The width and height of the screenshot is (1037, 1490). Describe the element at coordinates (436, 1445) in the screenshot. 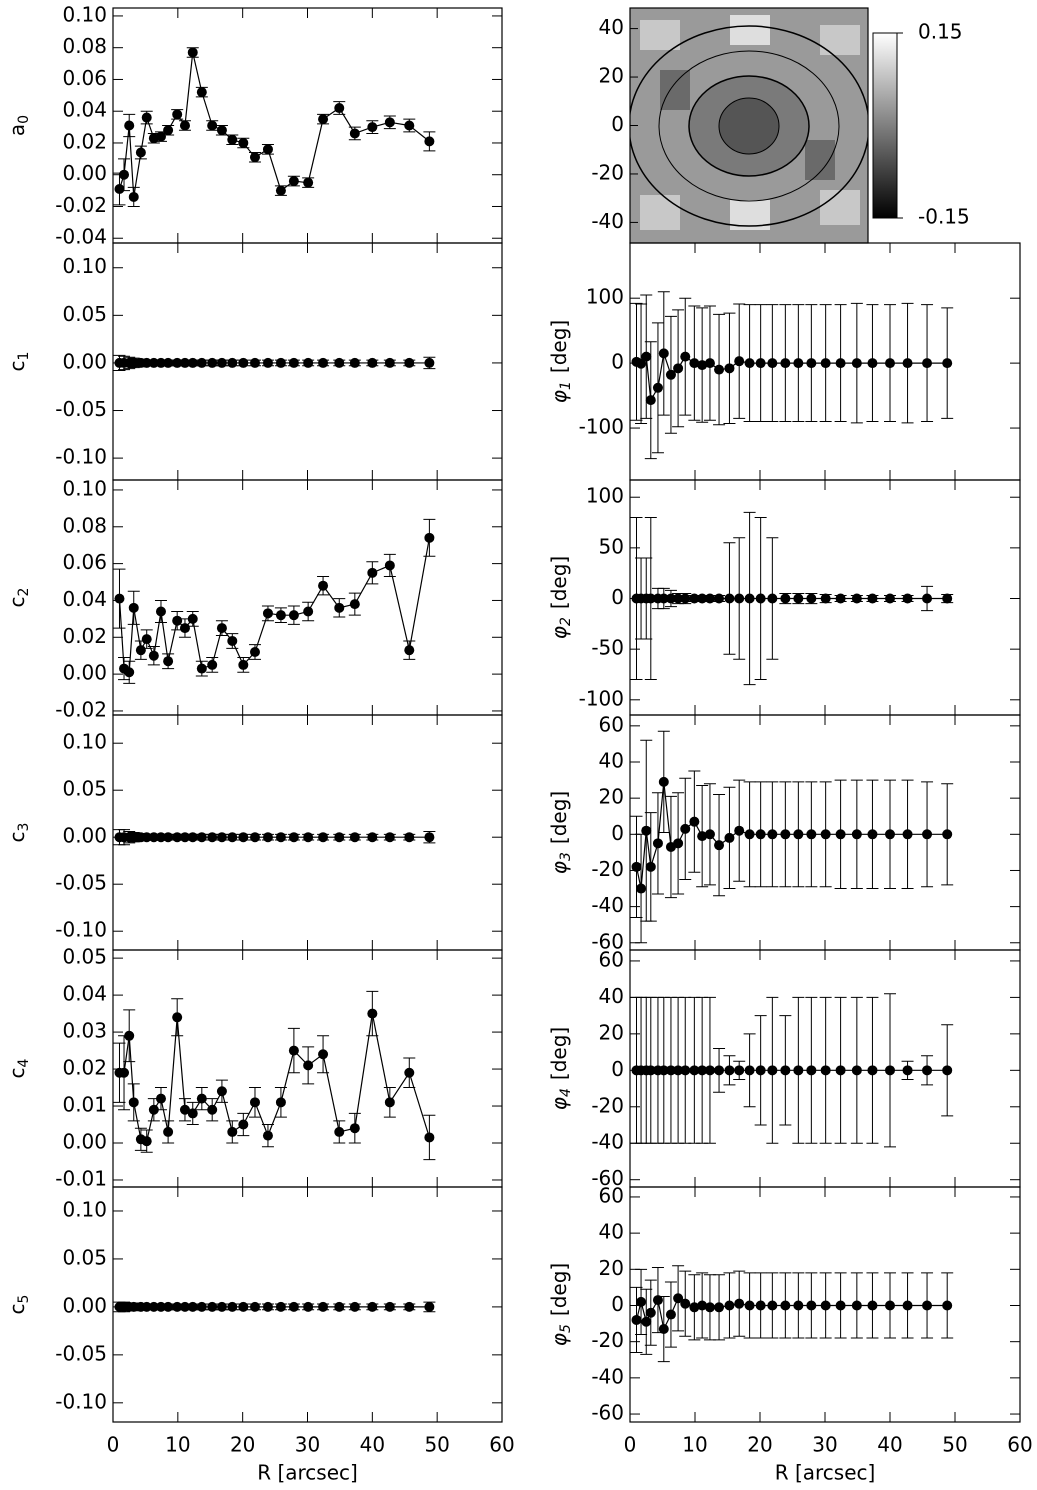

I see `x-tick-label: 50` at that location.